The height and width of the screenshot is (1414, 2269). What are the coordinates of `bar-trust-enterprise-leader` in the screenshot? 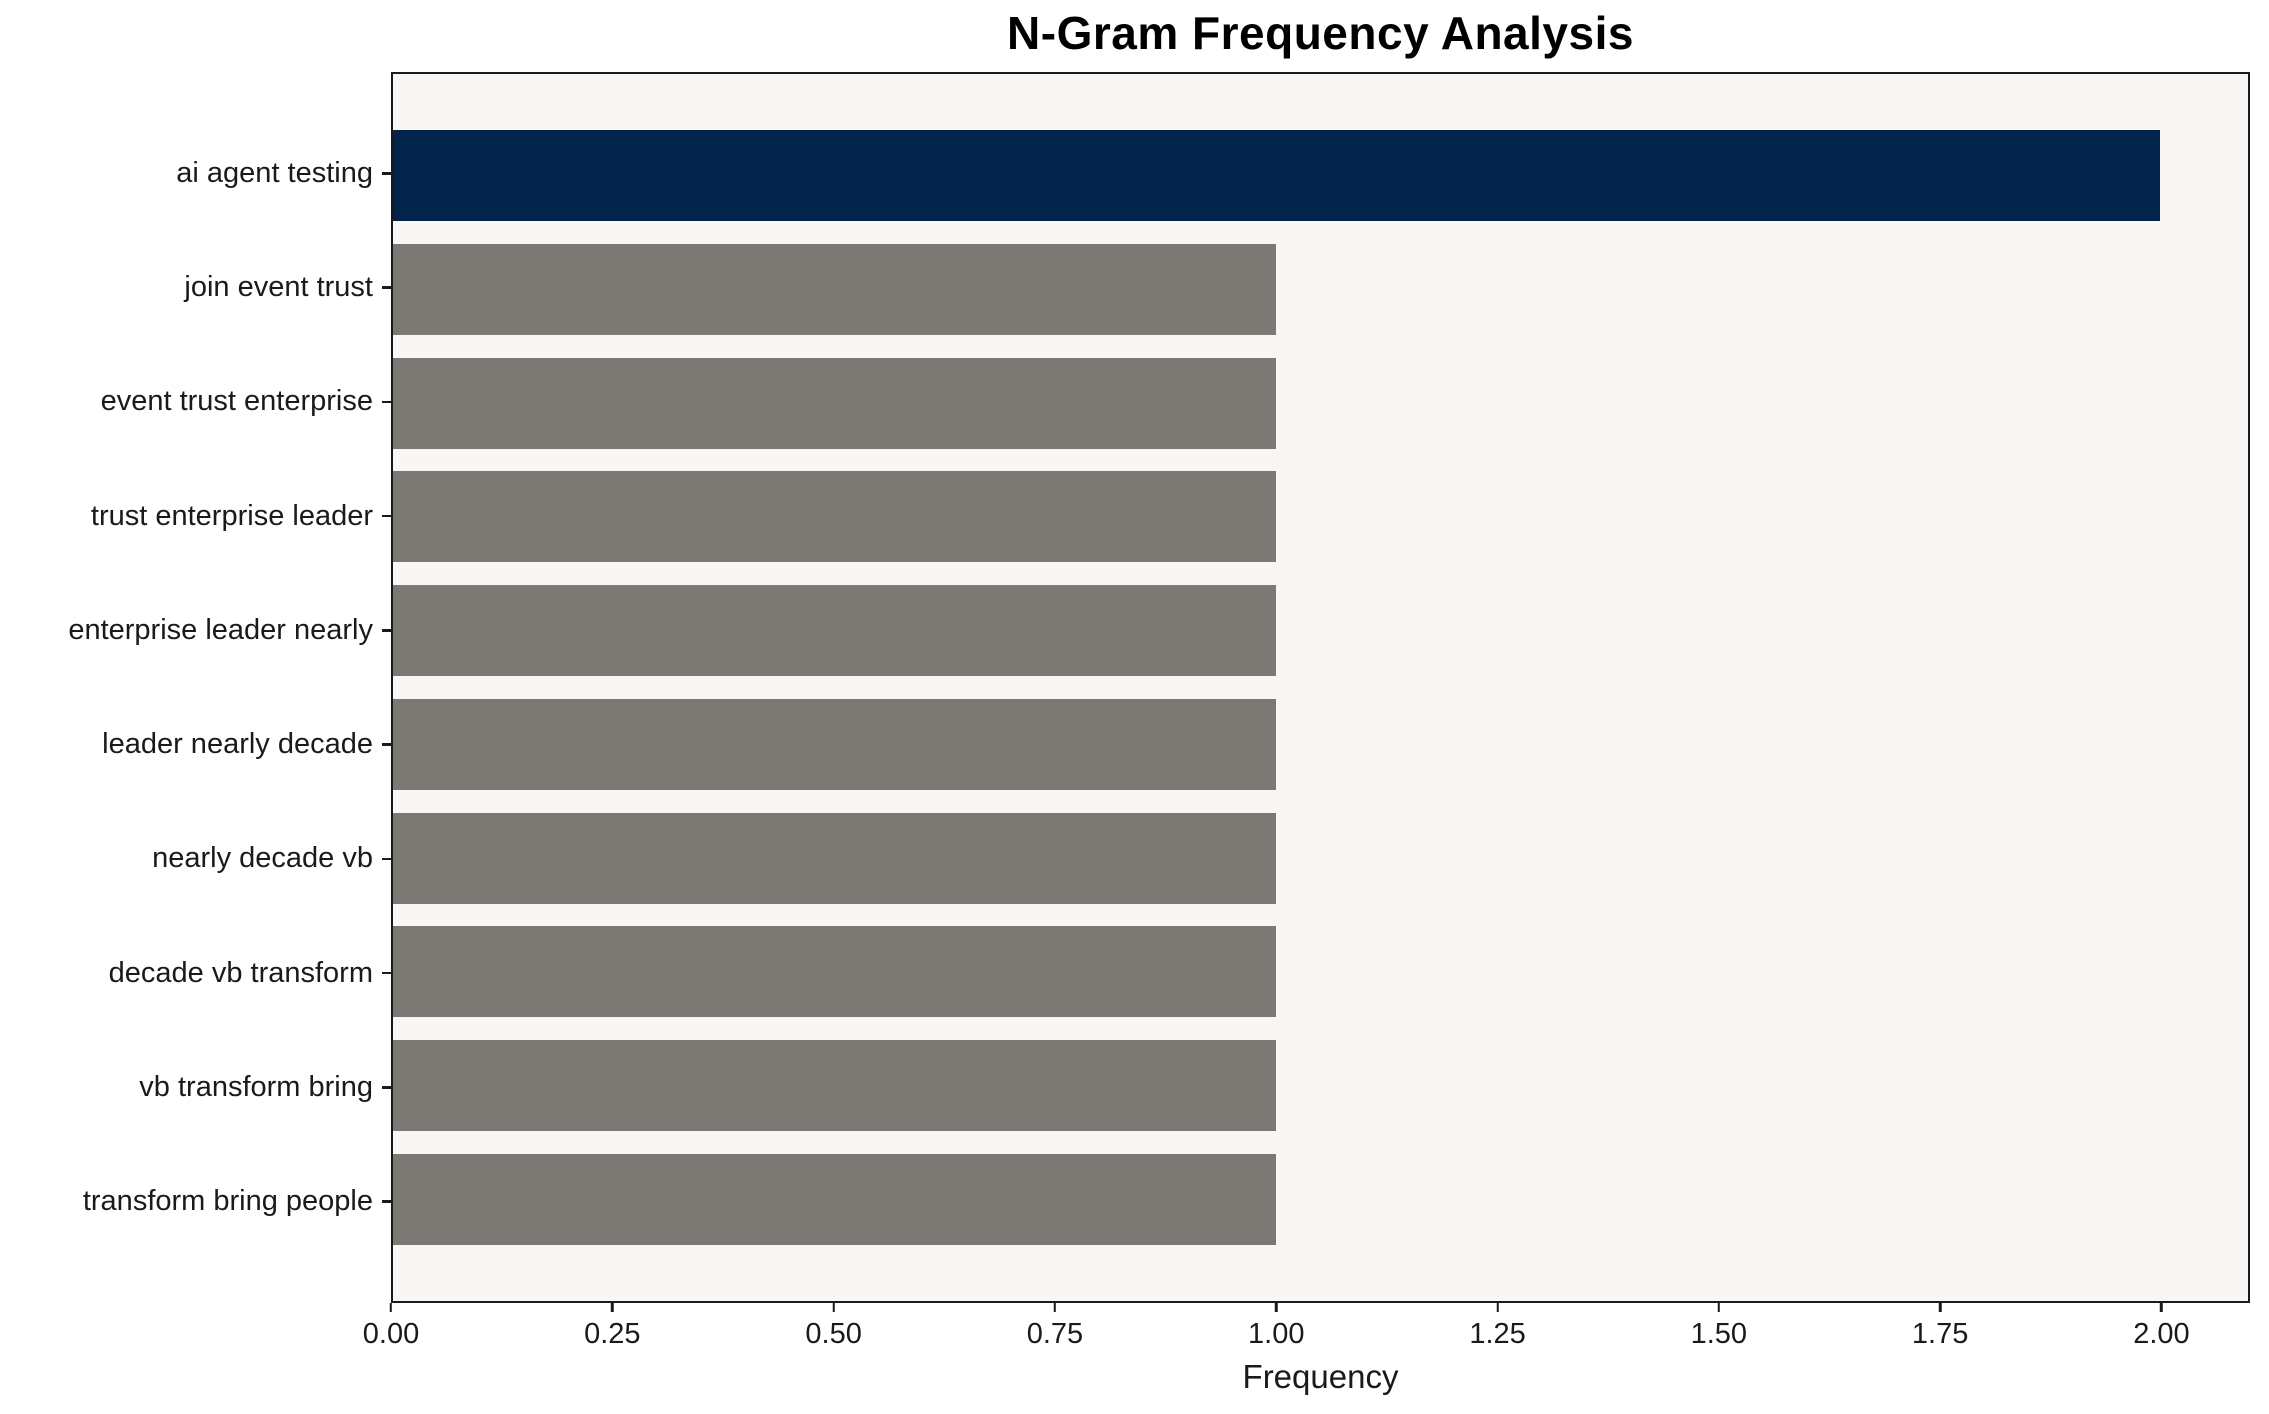 It's located at (835, 517).